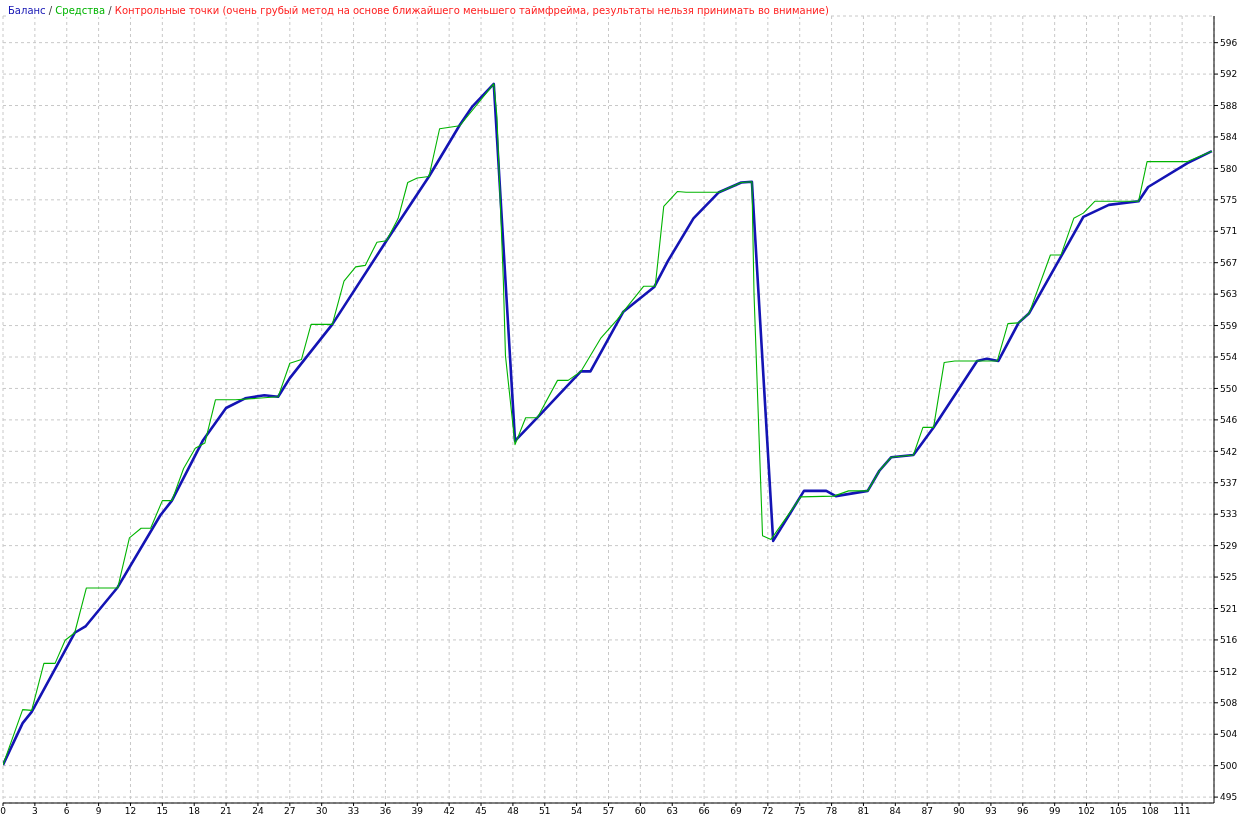 The image size is (1260, 815). I want to click on x-tick-label: 54, so click(576, 810).